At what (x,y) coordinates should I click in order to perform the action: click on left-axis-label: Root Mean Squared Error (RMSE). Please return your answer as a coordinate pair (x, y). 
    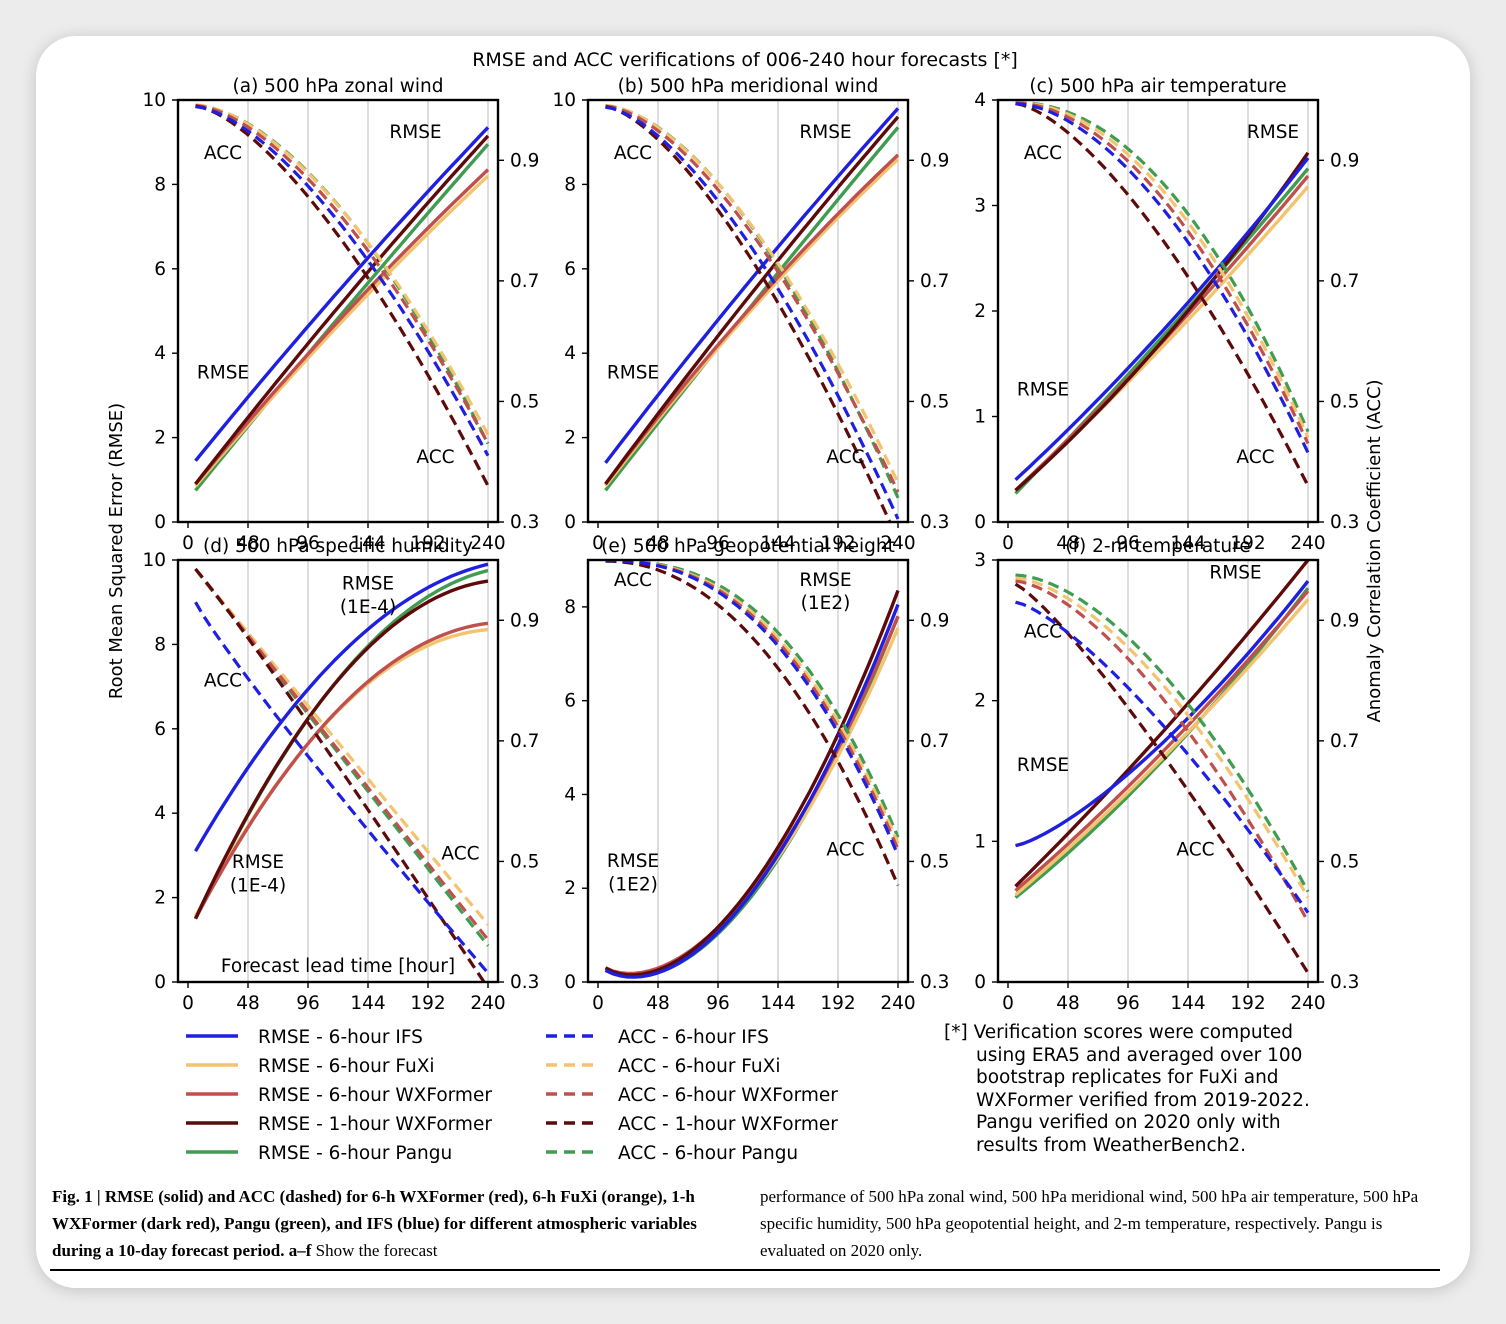
    Looking at the image, I should click on (116, 551).